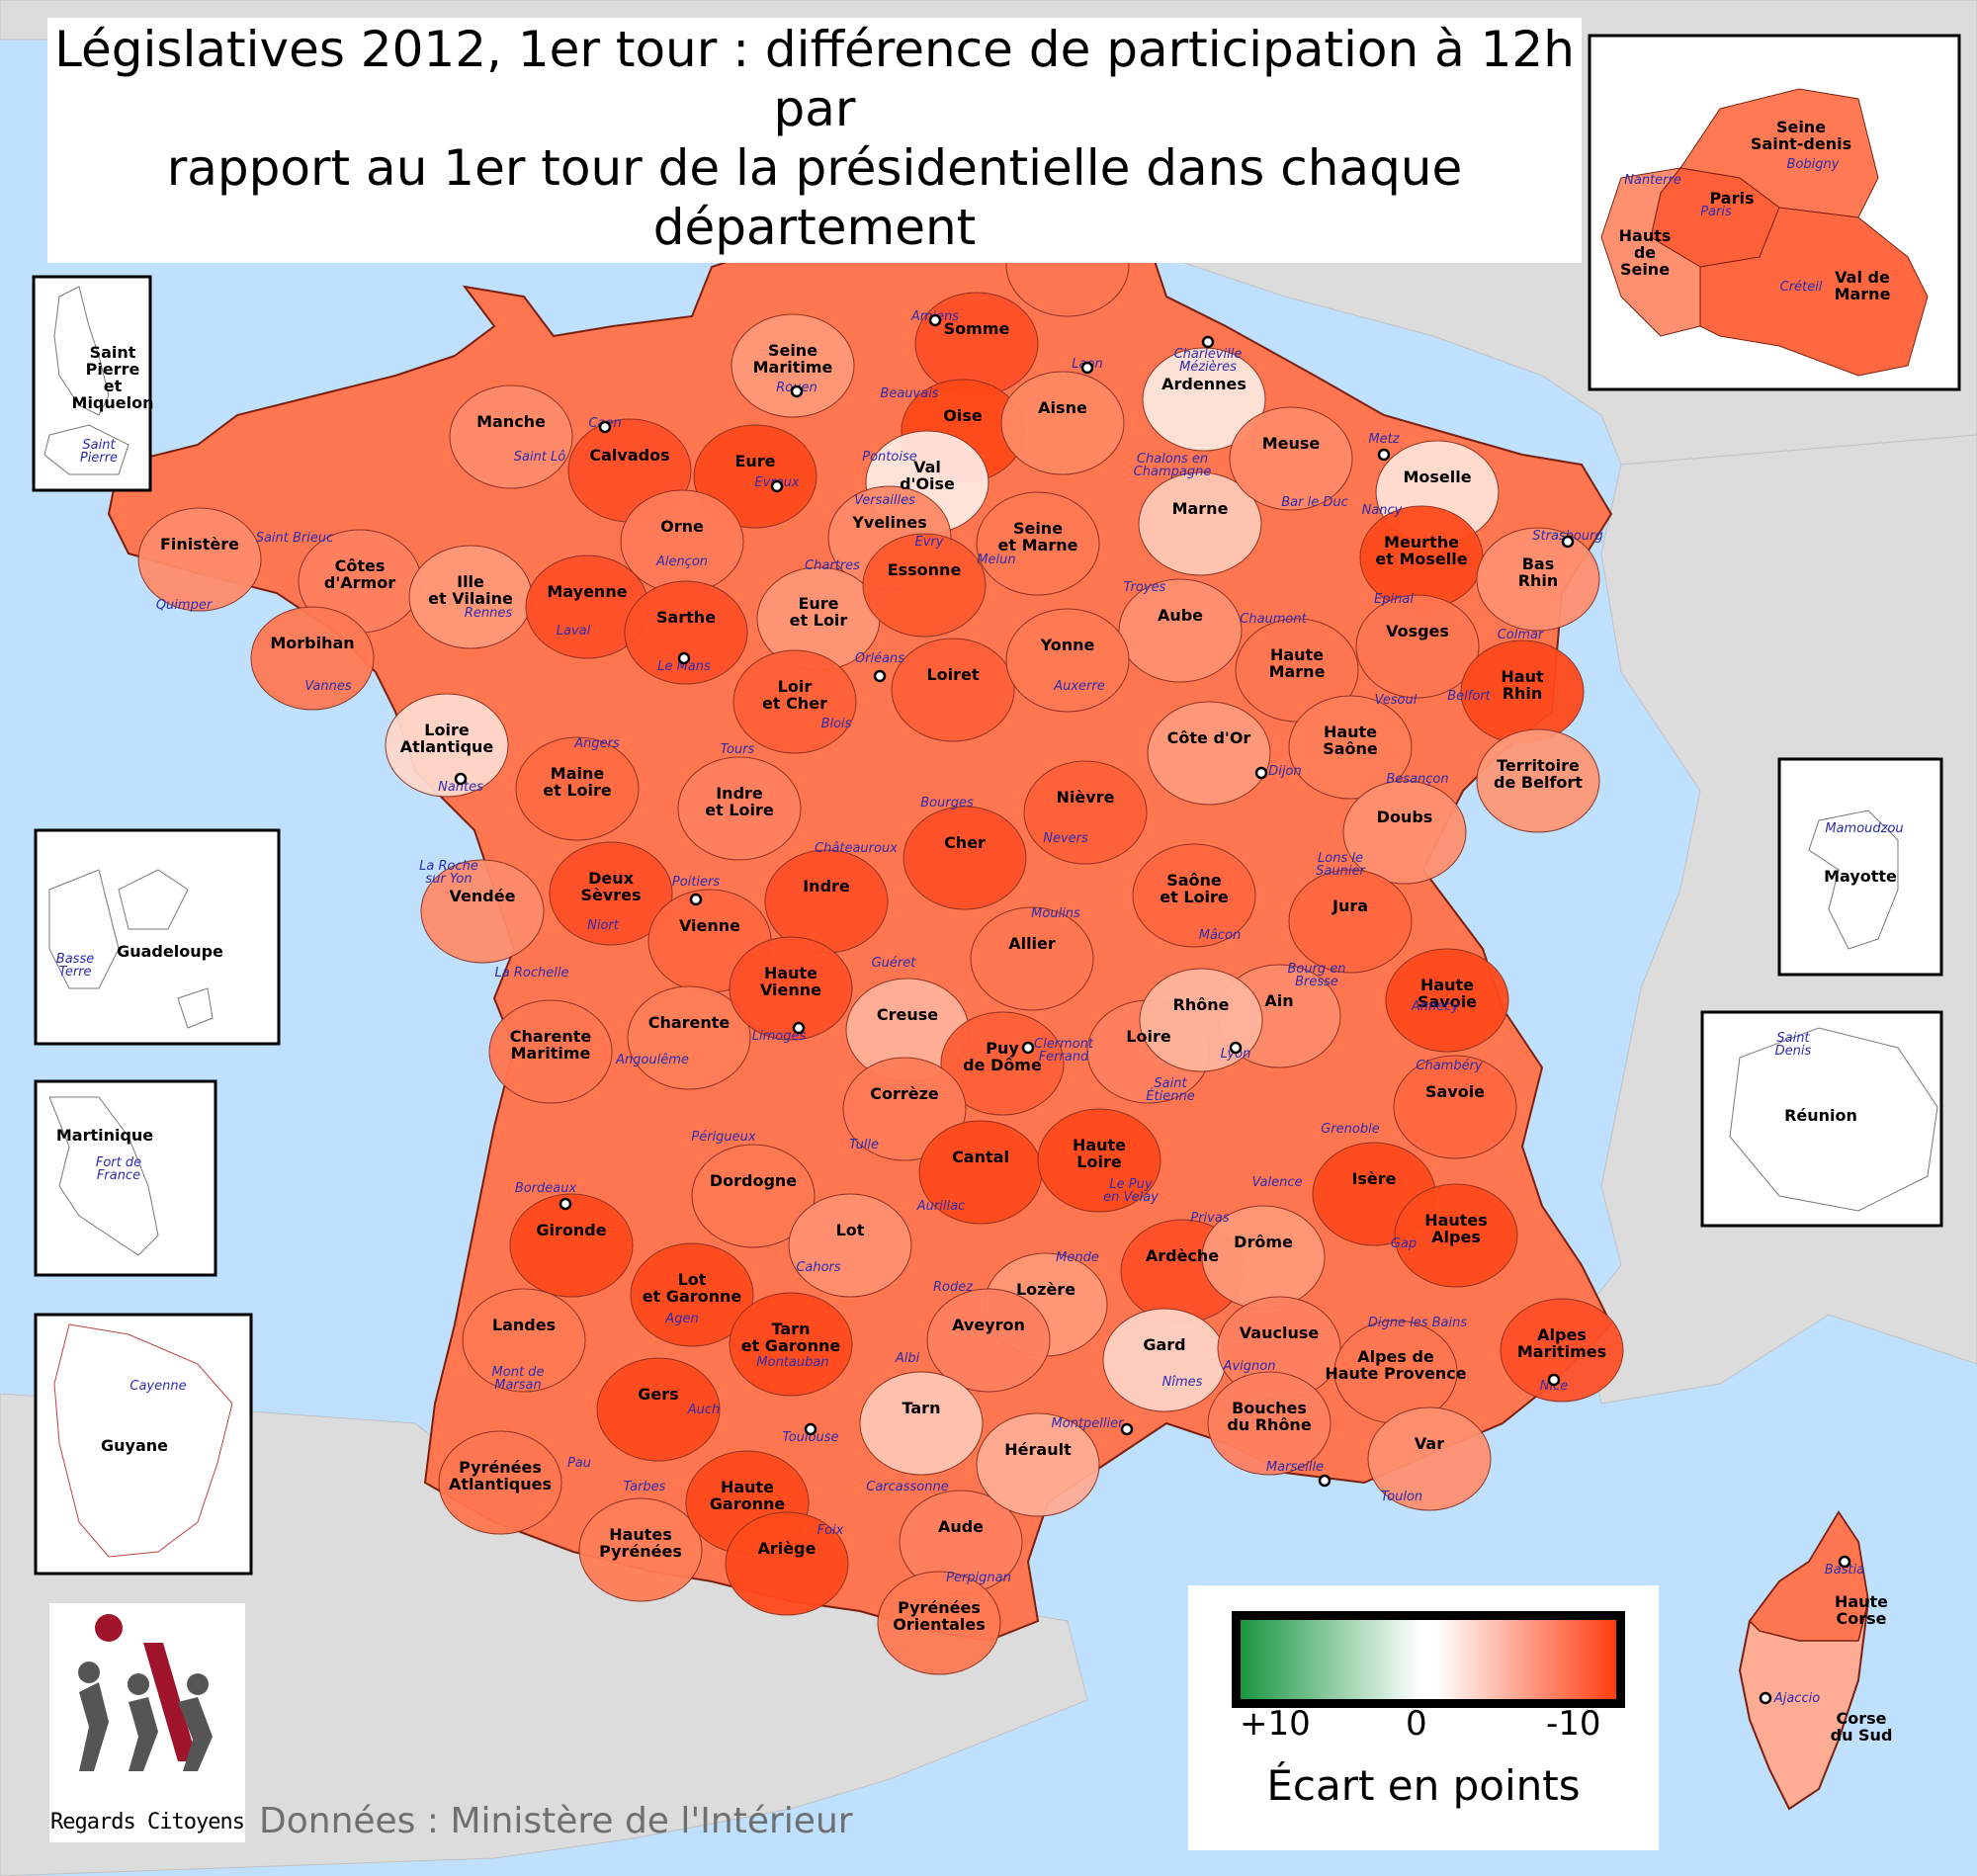 This screenshot has height=1876, width=1977. What do you see at coordinates (797, 391) in the screenshot?
I see `city-marker-rouen` at bounding box center [797, 391].